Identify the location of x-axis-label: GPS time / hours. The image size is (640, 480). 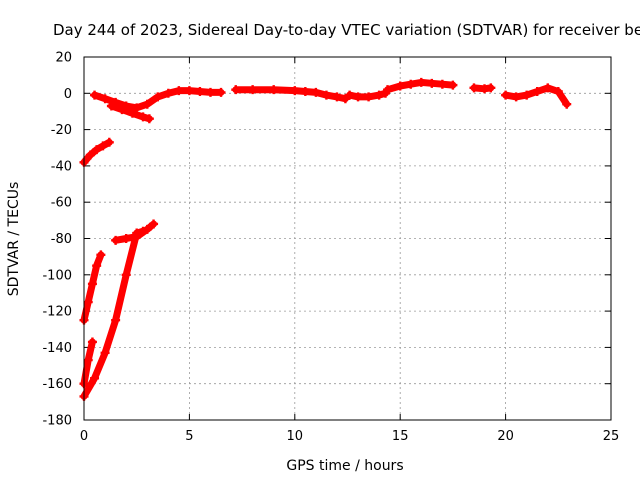
(344, 466).